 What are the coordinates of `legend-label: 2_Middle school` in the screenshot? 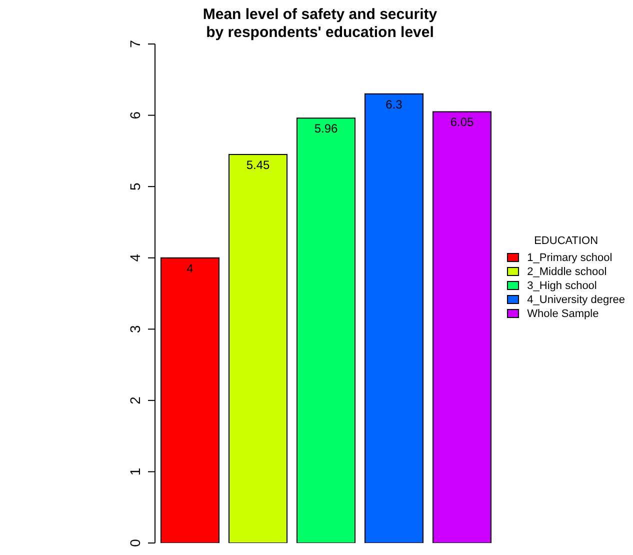 It's located at (567, 272).